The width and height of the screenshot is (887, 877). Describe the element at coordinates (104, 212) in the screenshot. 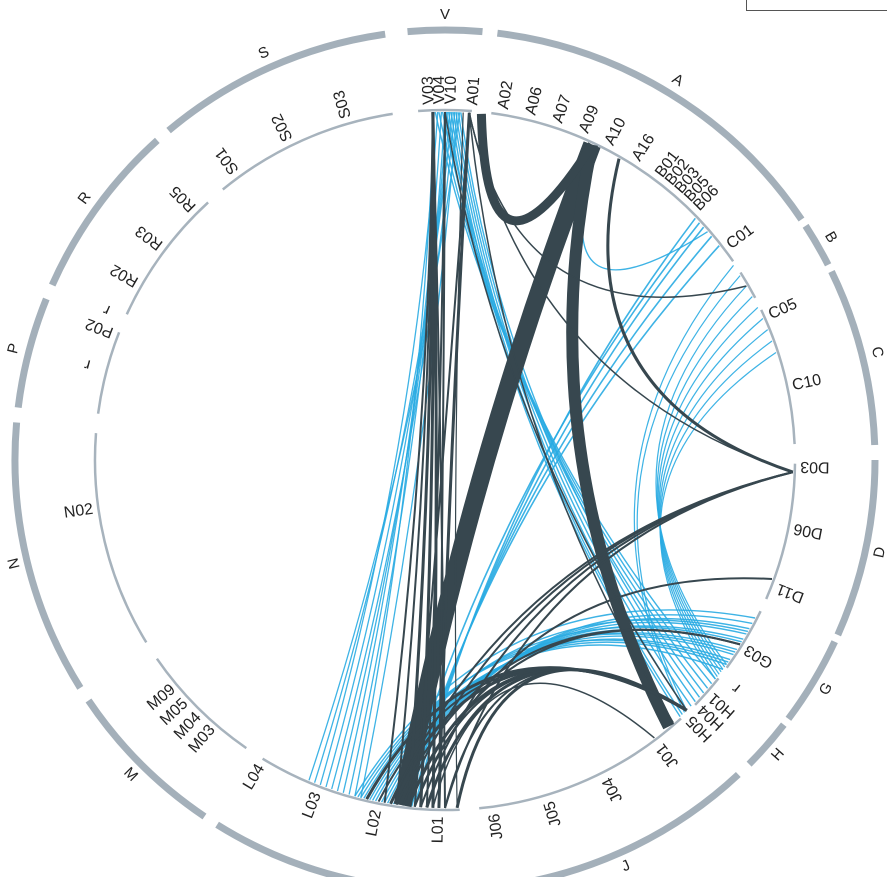

I see `group-arc-R` at that location.